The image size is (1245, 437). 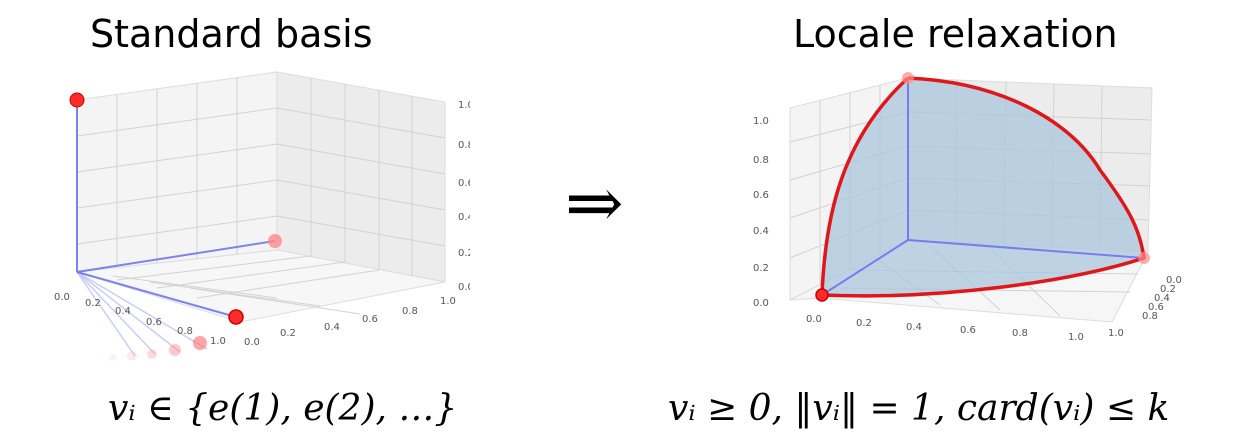 I want to click on basis-lines-faded, so click(x=142, y=314).